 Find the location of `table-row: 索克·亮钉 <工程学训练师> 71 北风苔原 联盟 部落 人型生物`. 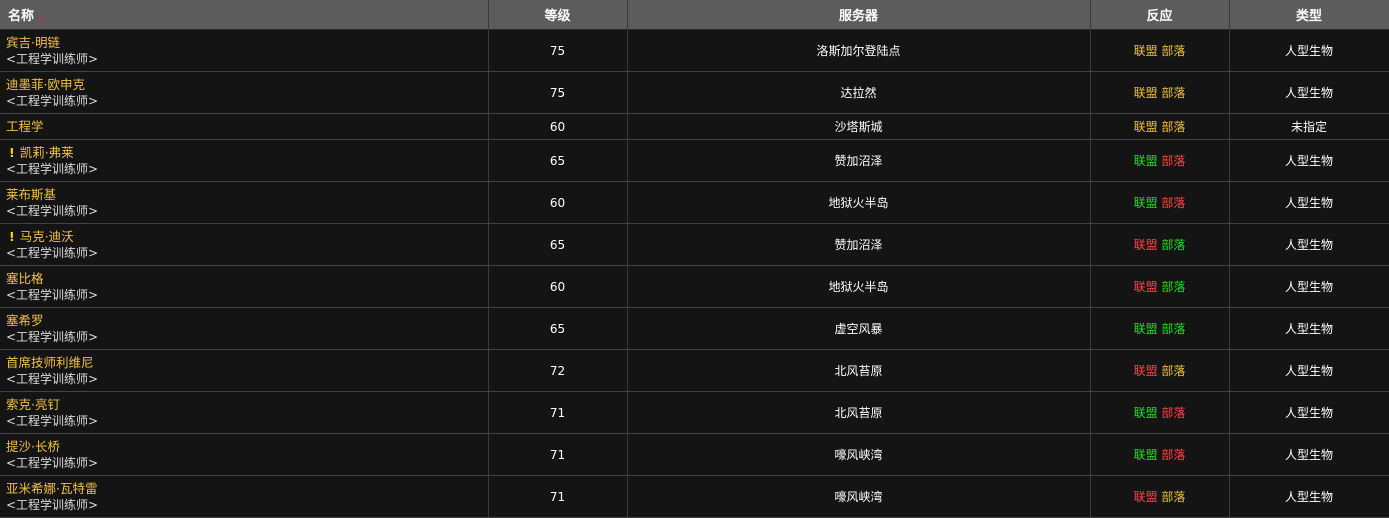

table-row: 索克·亮钉 <工程学训练师> 71 北风苔原 联盟 部落 人型生物 is located at coordinates (694, 412).